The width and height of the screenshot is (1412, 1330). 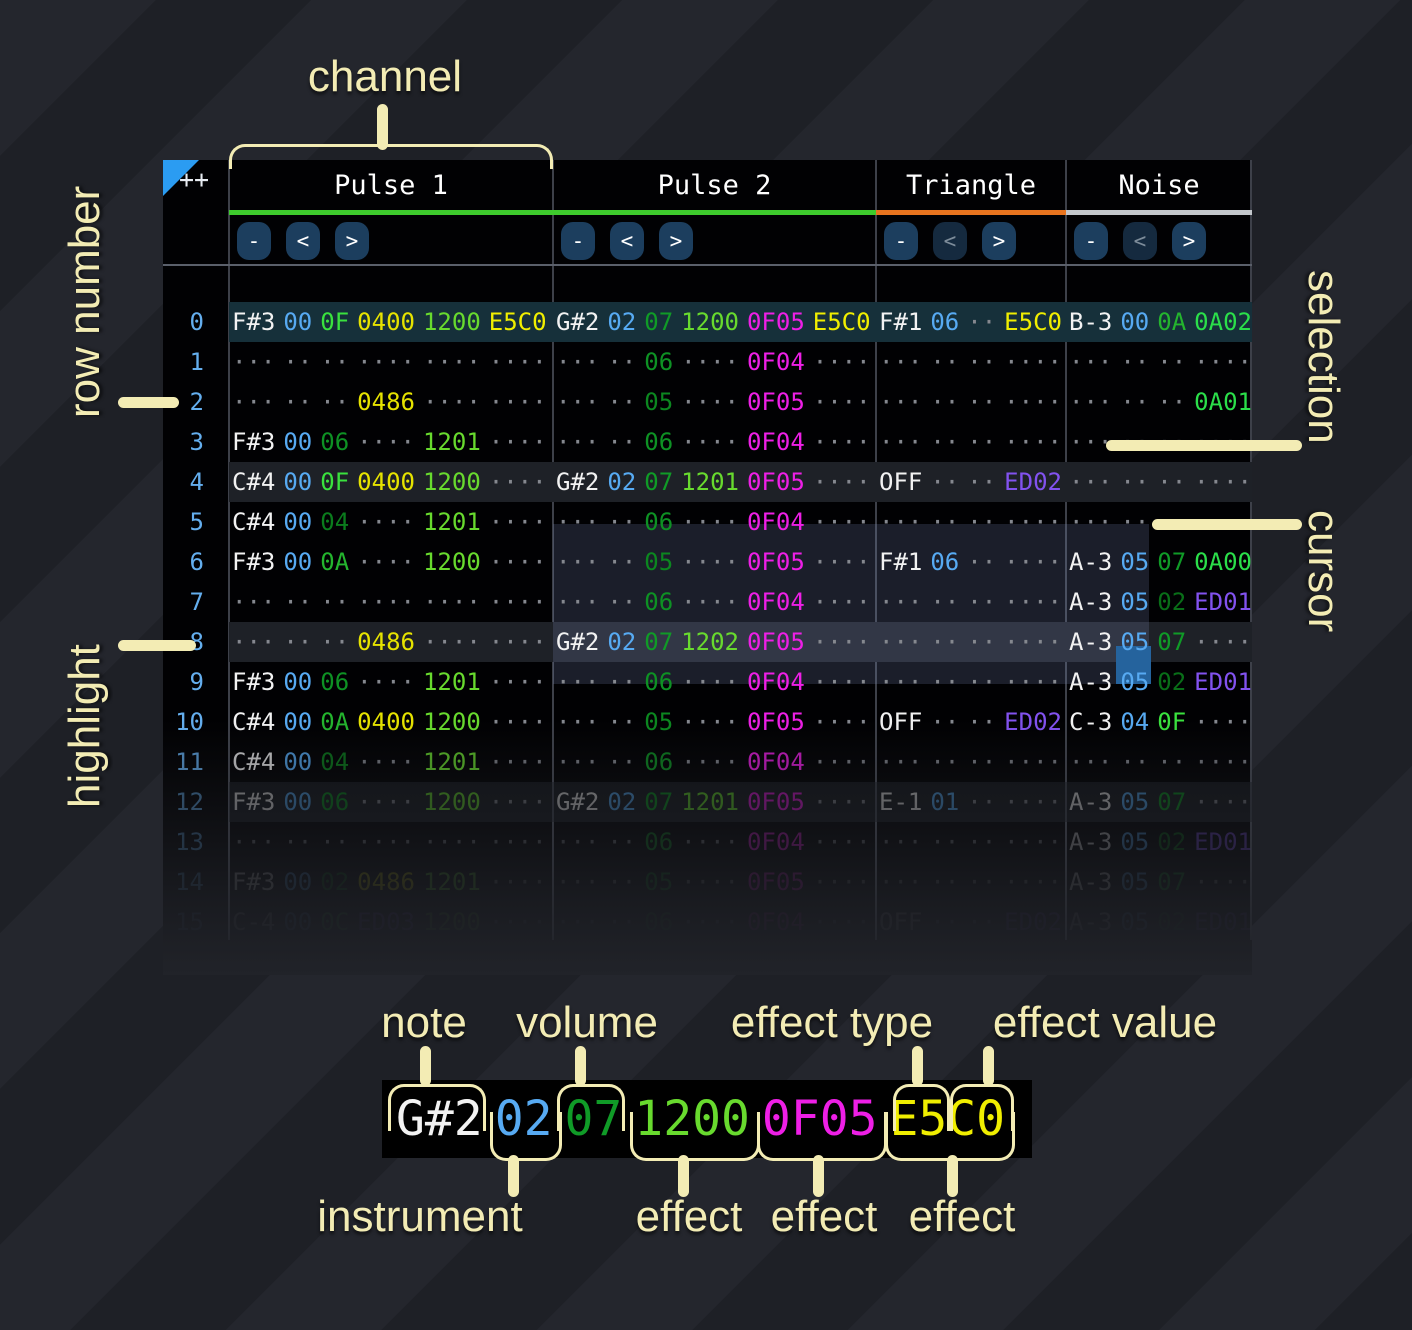 I want to click on pattern-cell: F#1 06 ·· ····, so click(x=971, y=562).